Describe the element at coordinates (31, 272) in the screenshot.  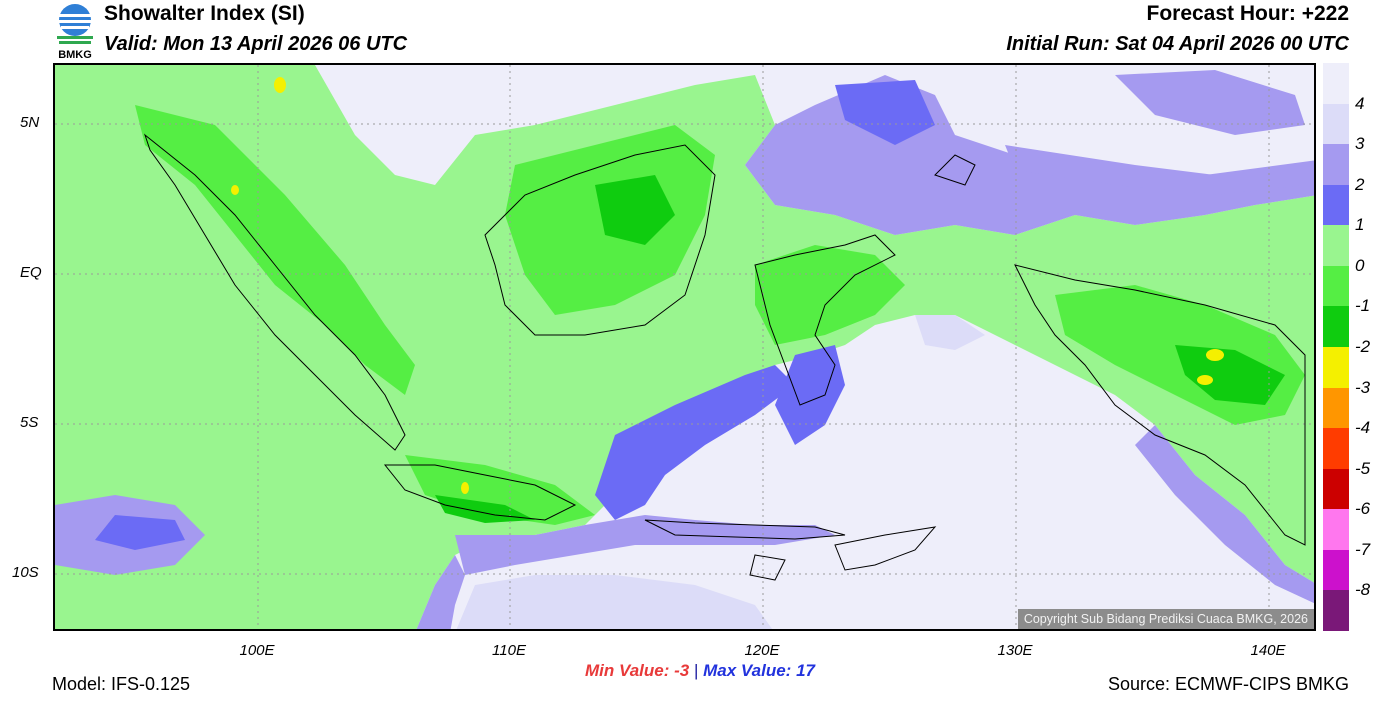
I see `lat-label-eq: EQ` at that location.